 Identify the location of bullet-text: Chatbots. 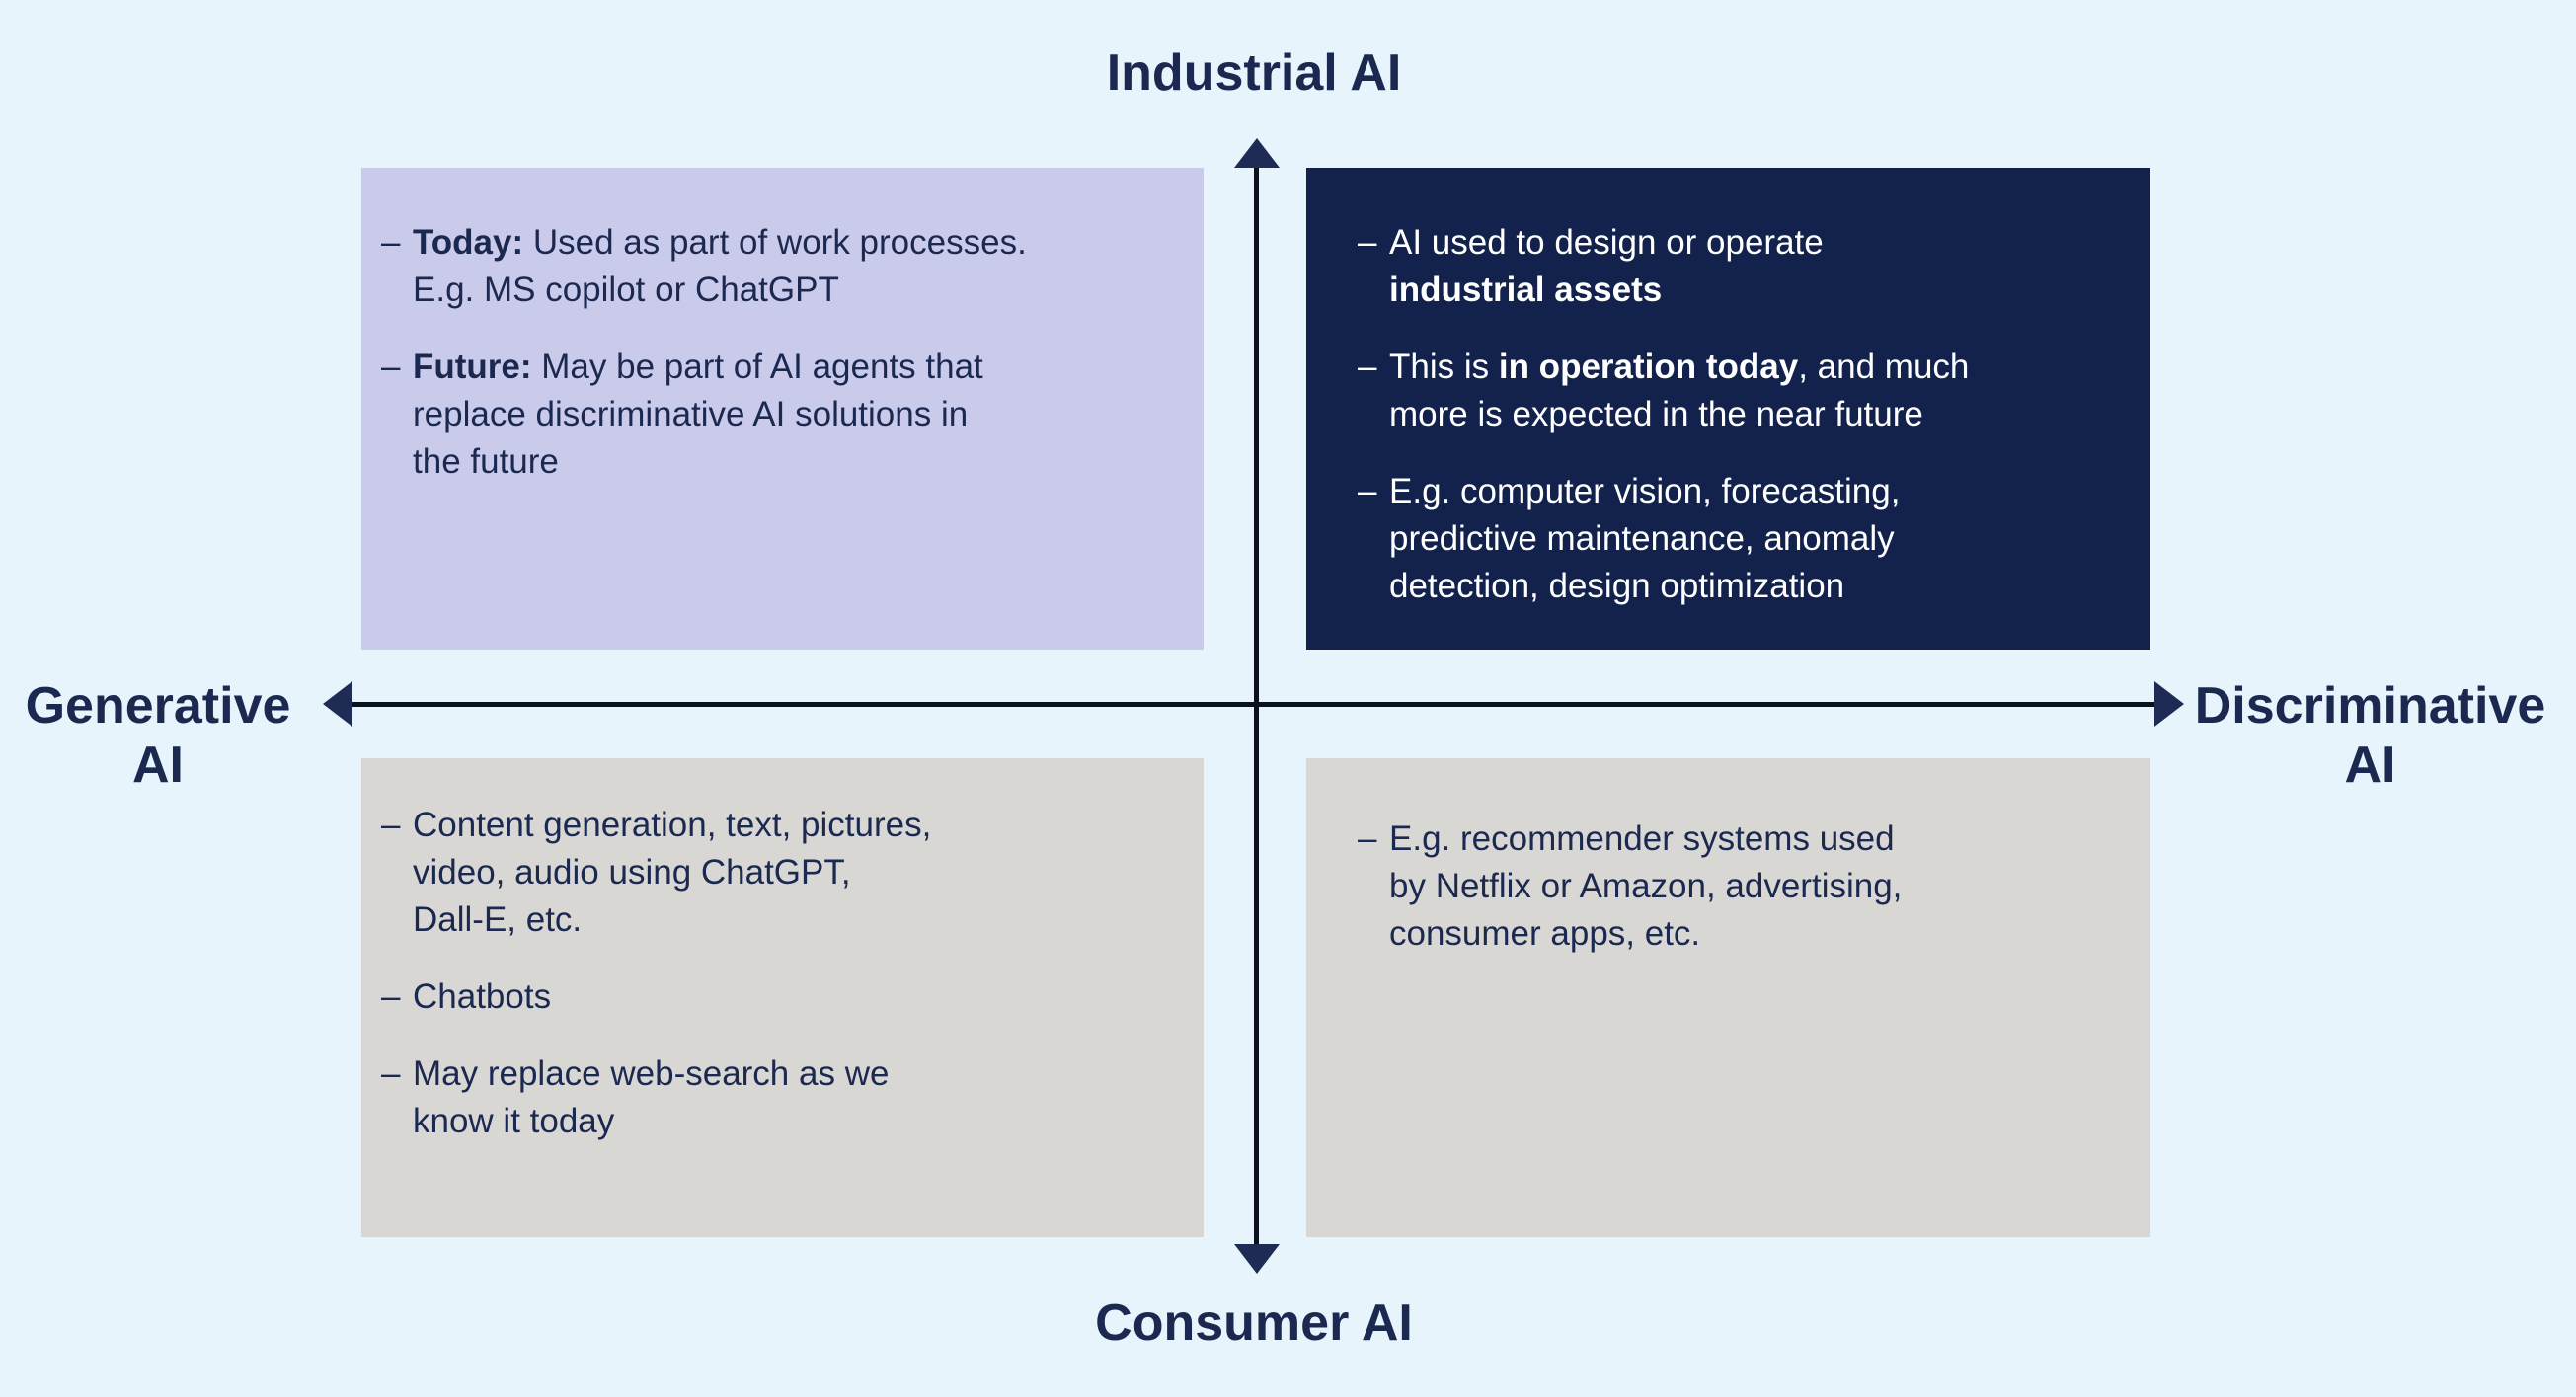
(482, 996).